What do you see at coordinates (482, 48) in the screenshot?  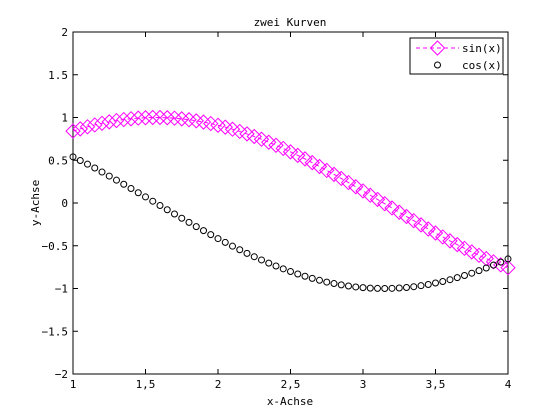 I see `legend-sin-label: sin(x)` at bounding box center [482, 48].